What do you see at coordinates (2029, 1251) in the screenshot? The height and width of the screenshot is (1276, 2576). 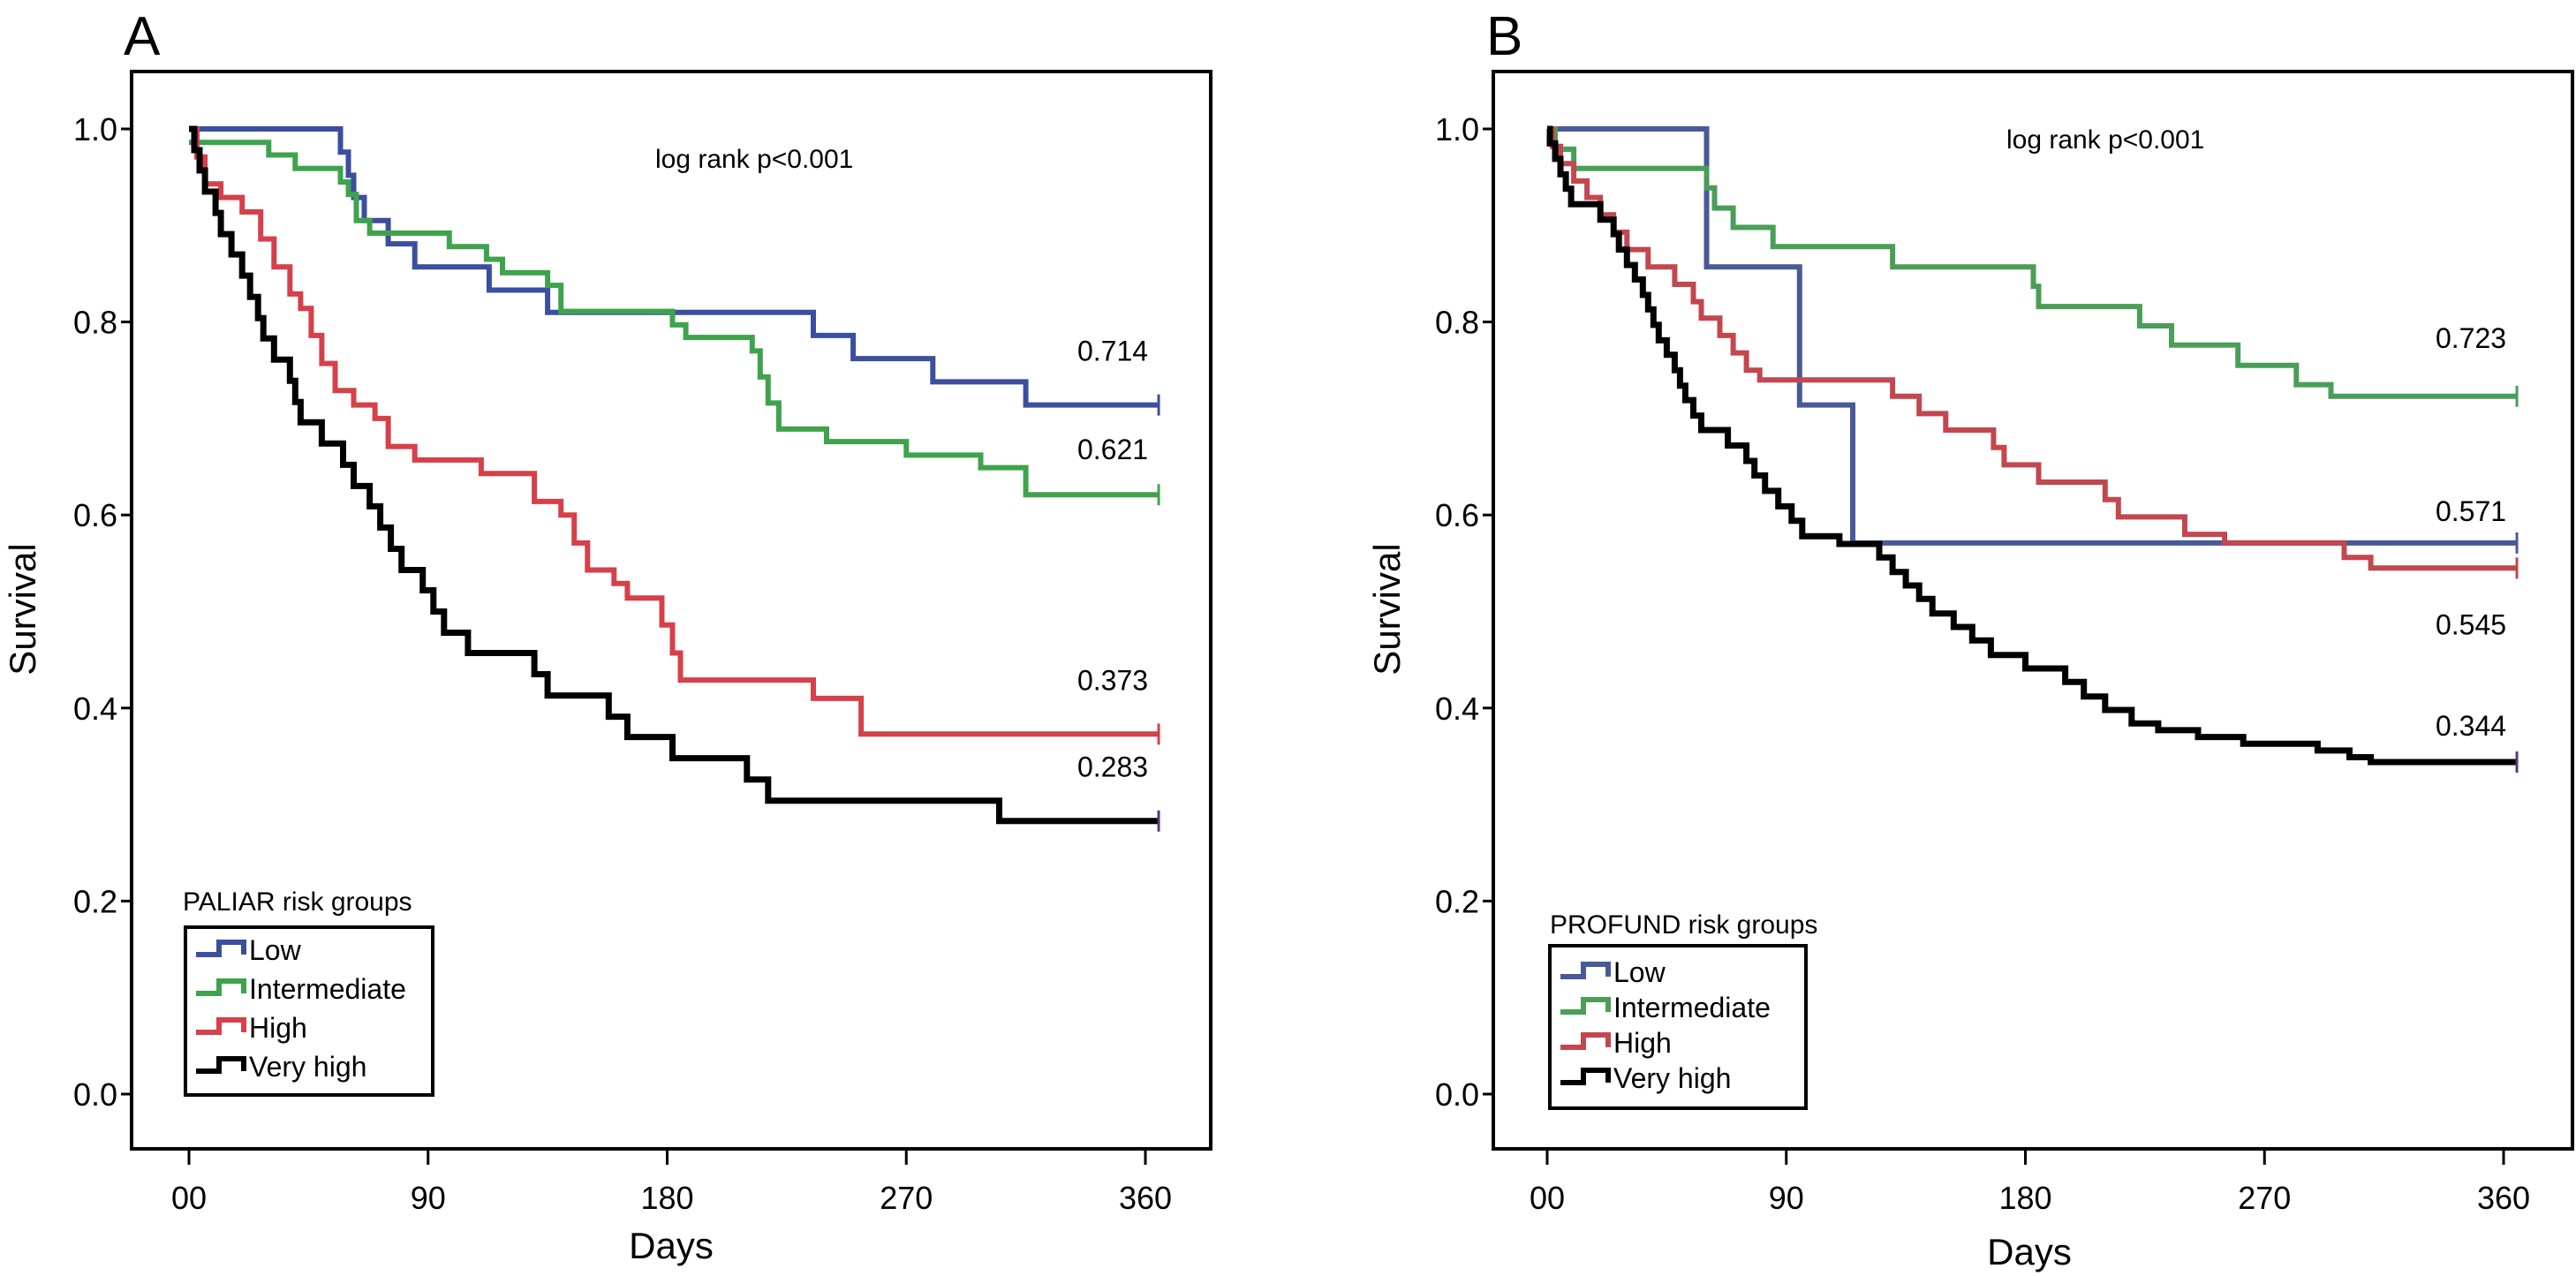 I see `x-axis-title-b: Days` at bounding box center [2029, 1251].